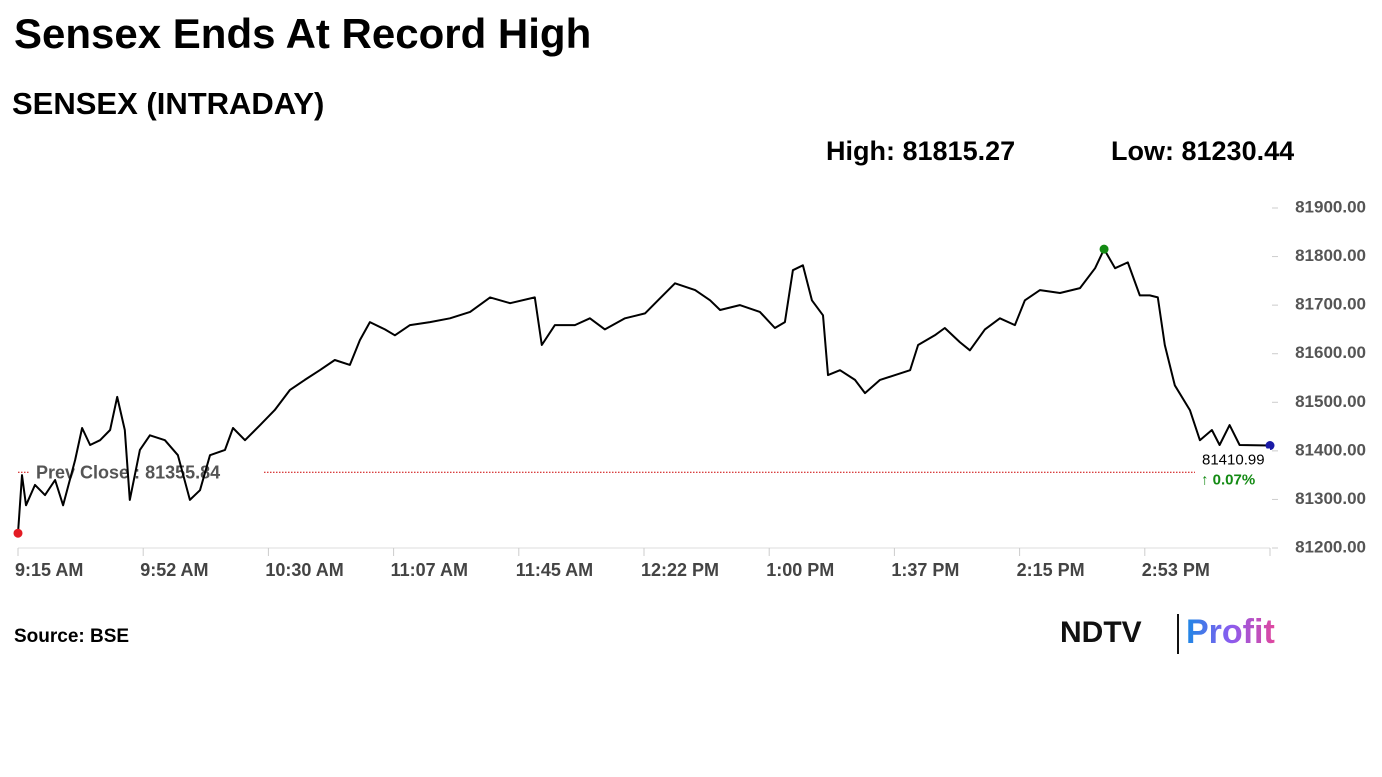 The height and width of the screenshot is (777, 1382). I want to click on low-value: 81230.44, so click(1238, 151).